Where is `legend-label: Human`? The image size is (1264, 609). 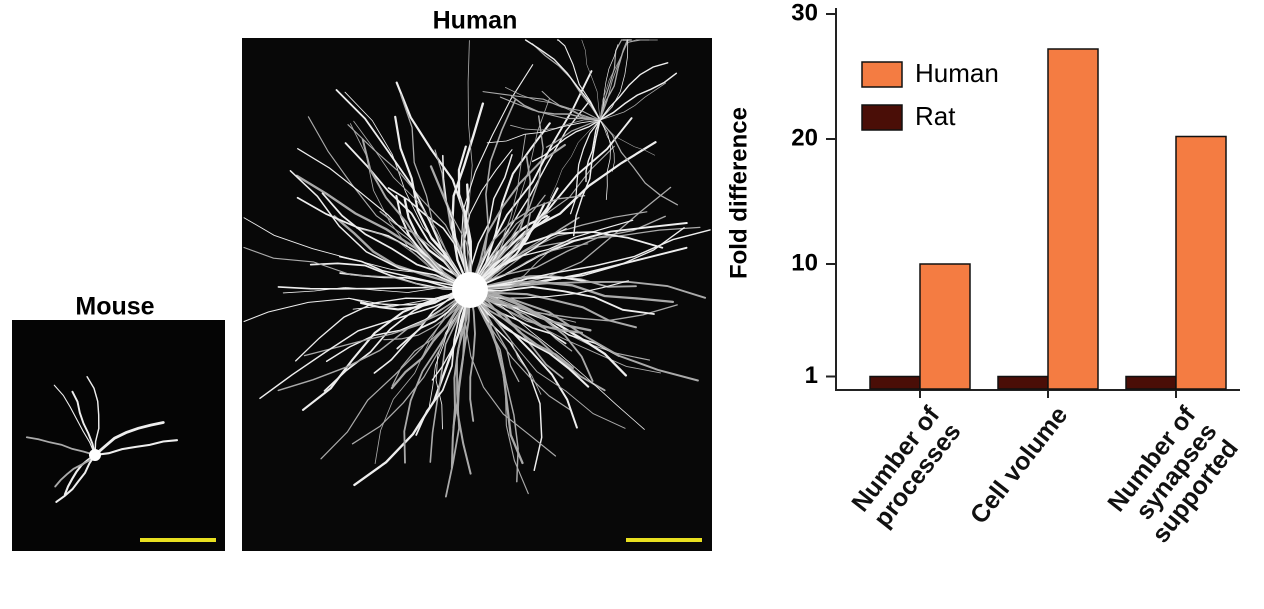 legend-label: Human is located at coordinates (957, 73).